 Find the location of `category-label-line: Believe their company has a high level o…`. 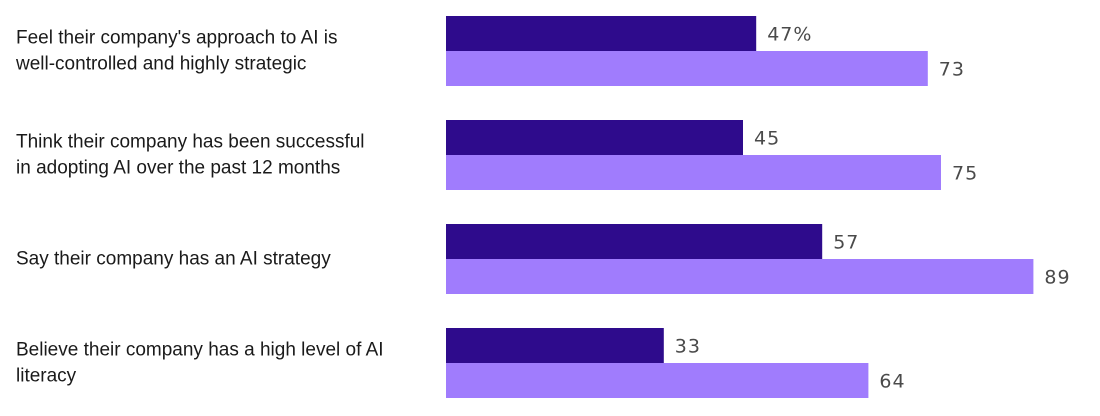

category-label-line: Believe their company has a high level o… is located at coordinates (200, 350).